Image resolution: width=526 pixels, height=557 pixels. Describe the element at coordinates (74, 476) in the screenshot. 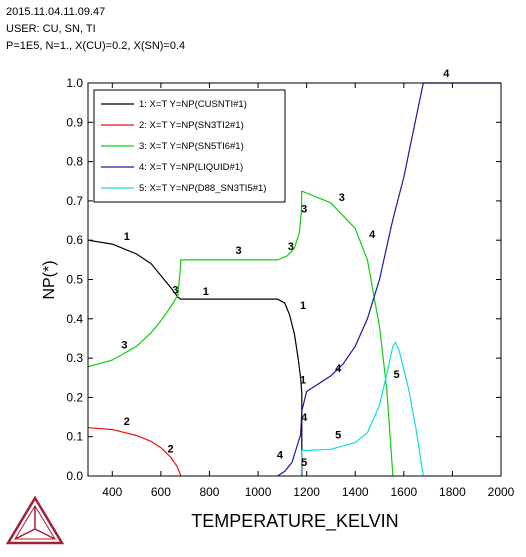

I see `y-tick-label: 0.0` at that location.